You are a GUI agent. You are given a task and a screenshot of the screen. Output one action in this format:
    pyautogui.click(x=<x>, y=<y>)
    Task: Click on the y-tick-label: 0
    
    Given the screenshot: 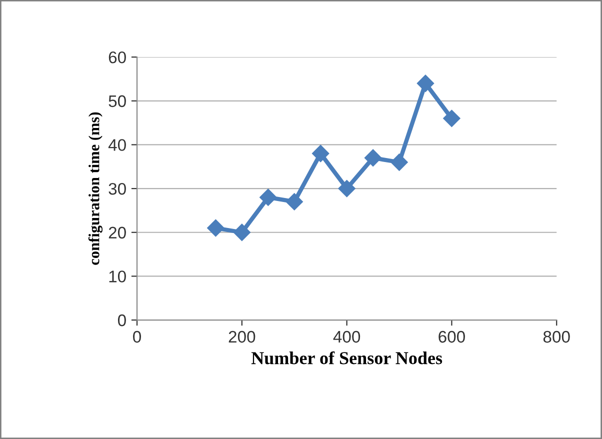 What is the action you would take?
    pyautogui.click(x=122, y=320)
    